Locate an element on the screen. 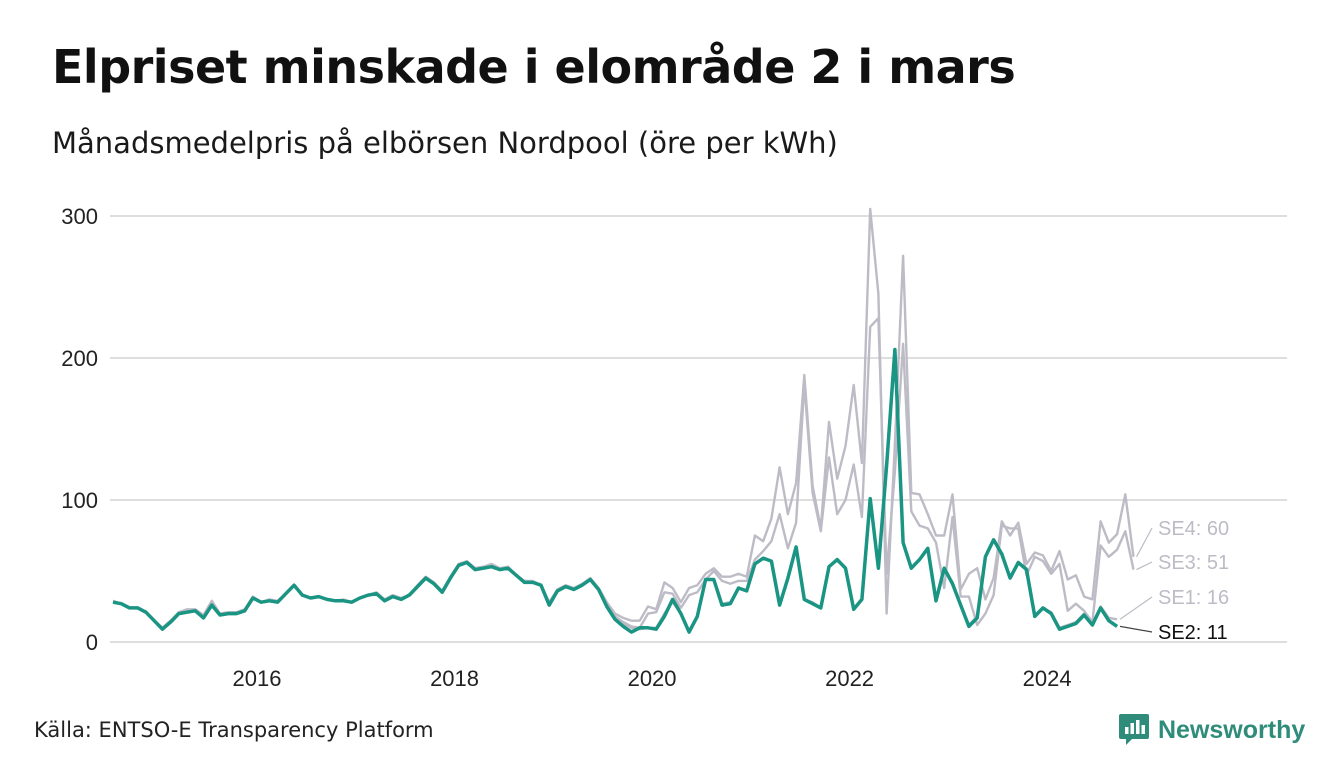 This screenshot has height=780, width=1340. series-end-label-se4: SE4: 60 is located at coordinates (1193, 529).